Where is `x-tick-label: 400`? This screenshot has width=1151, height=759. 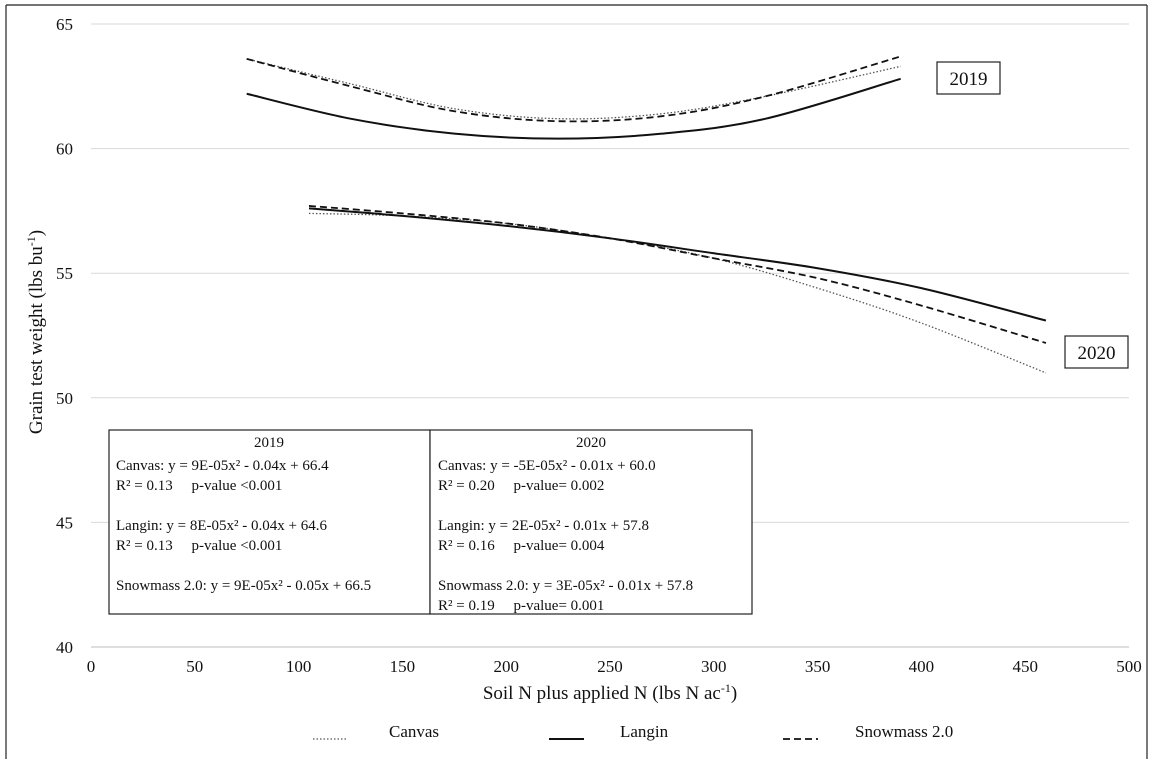
x-tick-label: 400 is located at coordinates (922, 666).